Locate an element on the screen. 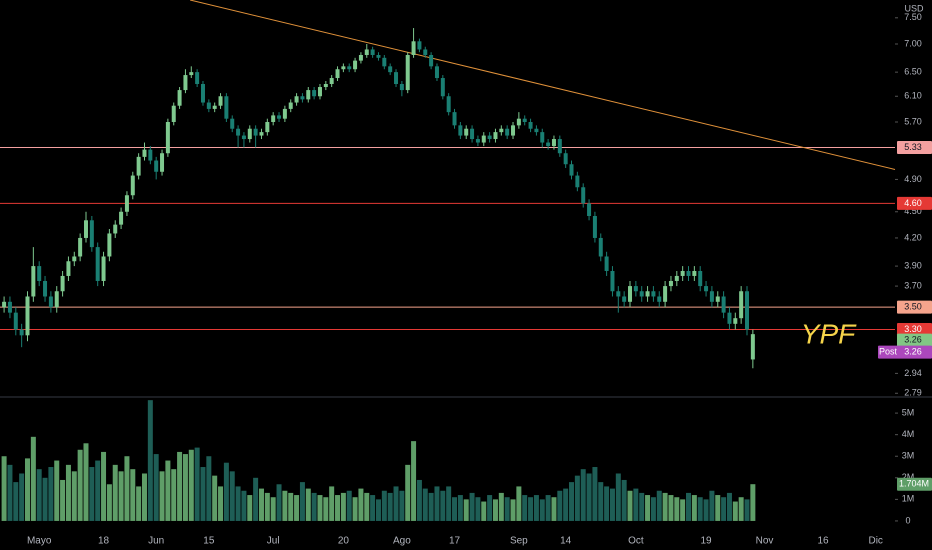 The image size is (932, 550). volume-badge-label: 1.704M is located at coordinates (914, 484).